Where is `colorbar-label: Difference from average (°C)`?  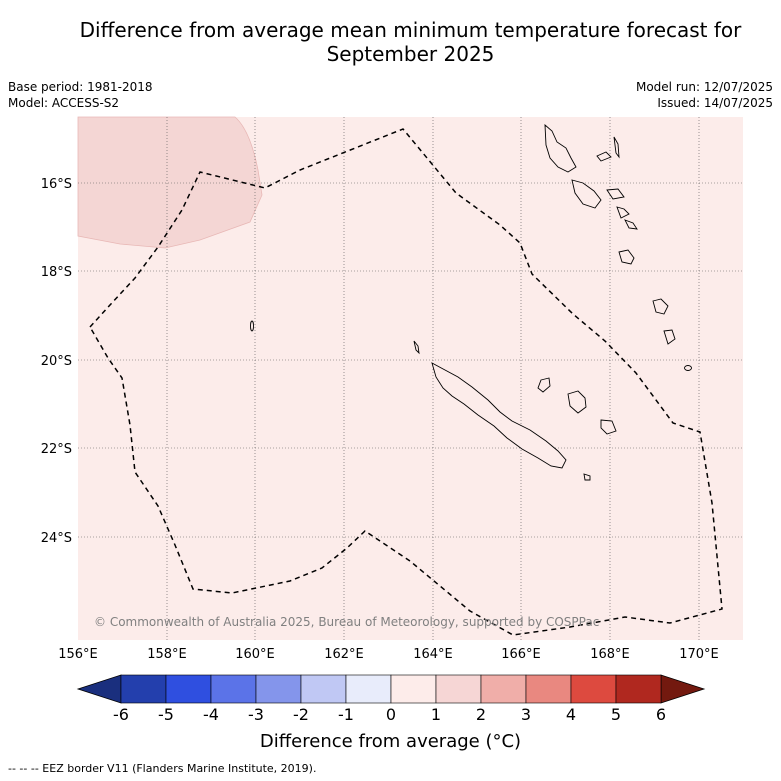 colorbar-label: Difference from average (°C) is located at coordinates (390, 741).